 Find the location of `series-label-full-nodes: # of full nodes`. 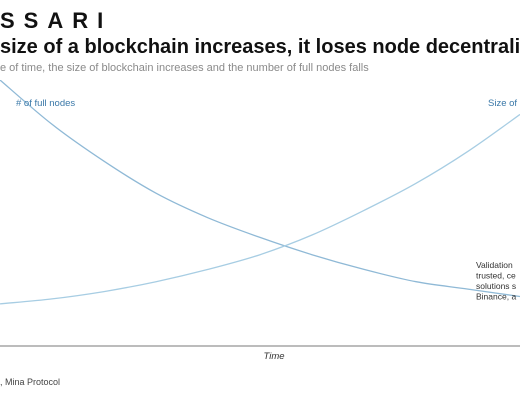

series-label-full-nodes: # of full nodes is located at coordinates (45, 103).